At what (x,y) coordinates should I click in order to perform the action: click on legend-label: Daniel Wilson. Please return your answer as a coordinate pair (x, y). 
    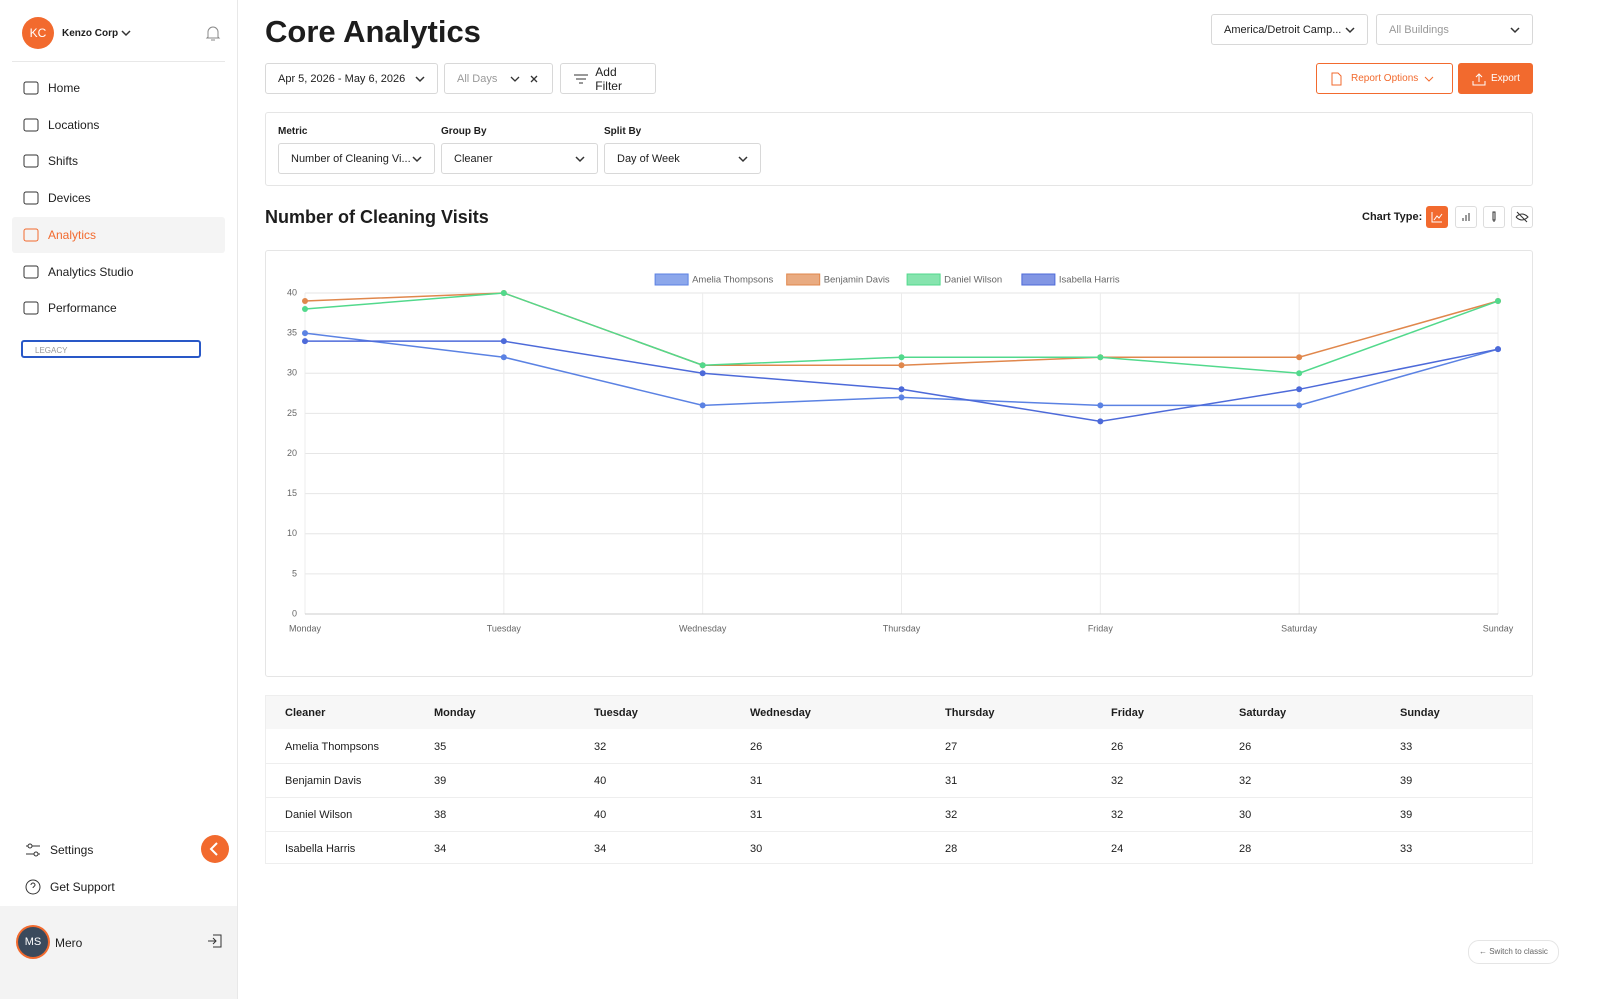
    Looking at the image, I should click on (973, 280).